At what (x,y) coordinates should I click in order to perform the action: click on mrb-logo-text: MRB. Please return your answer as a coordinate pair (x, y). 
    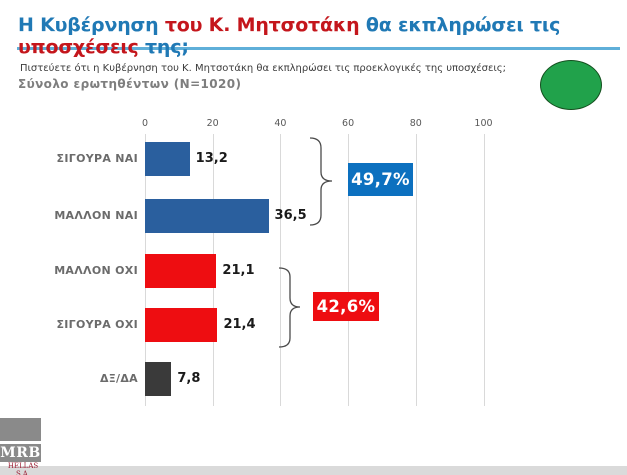
    Looking at the image, I should click on (20, 453).